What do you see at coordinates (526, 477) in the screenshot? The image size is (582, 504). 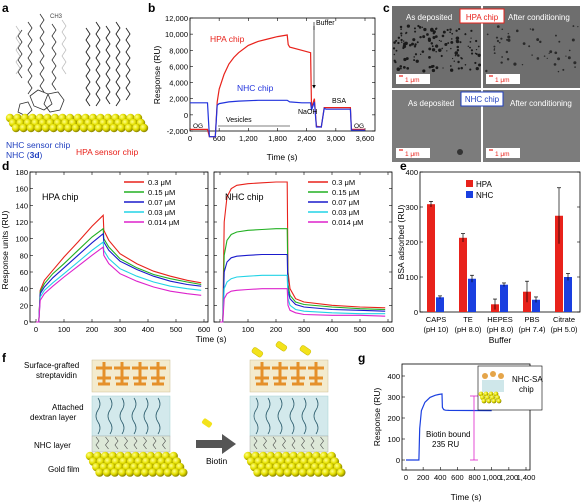 I see `x-tick-label: 1,400` at bounding box center [526, 477].